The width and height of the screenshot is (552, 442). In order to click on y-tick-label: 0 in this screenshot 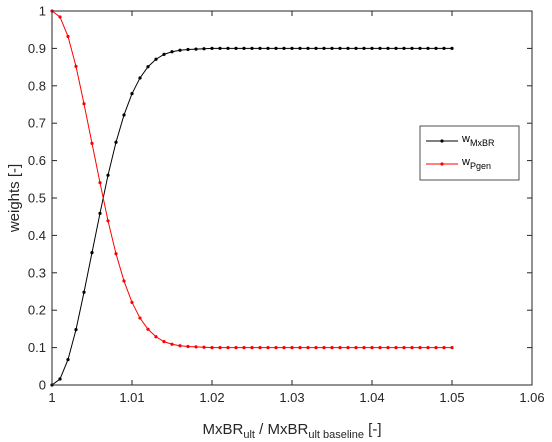, I will do `click(42, 385)`.